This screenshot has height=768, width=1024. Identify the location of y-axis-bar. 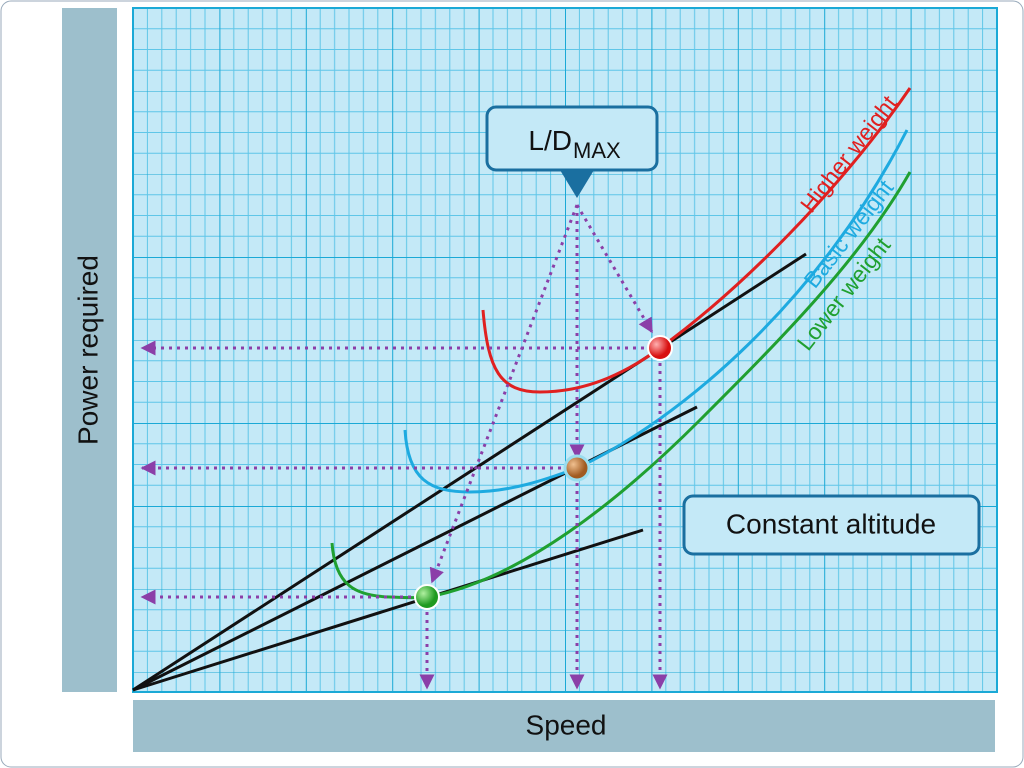
(89, 350).